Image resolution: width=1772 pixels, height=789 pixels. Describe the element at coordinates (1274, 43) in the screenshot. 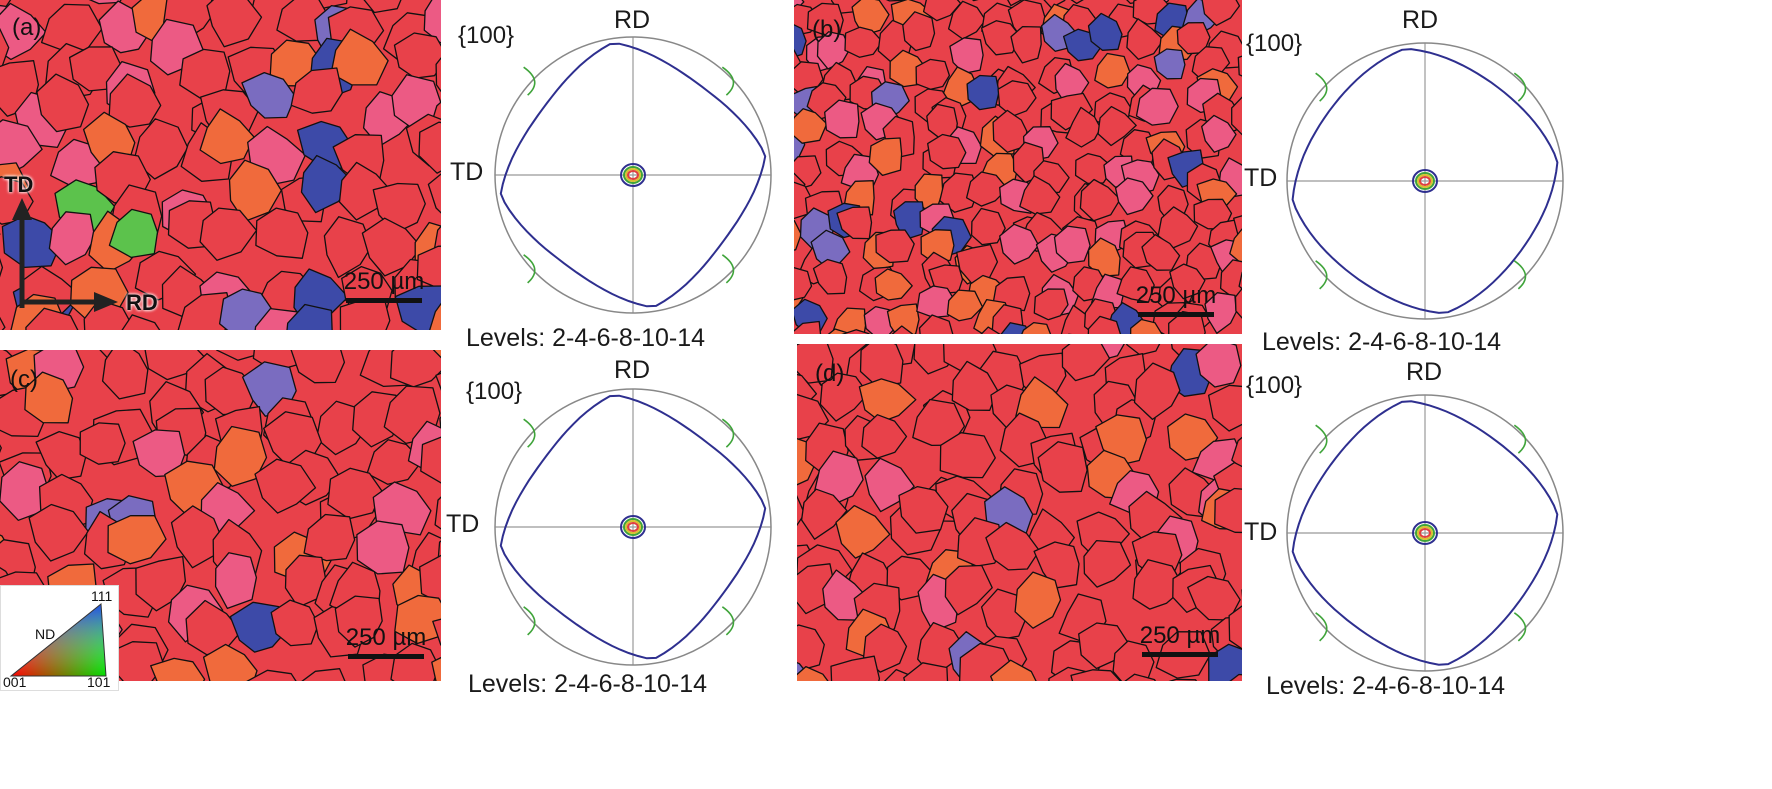

I see `pf-family-b: {100}` at that location.